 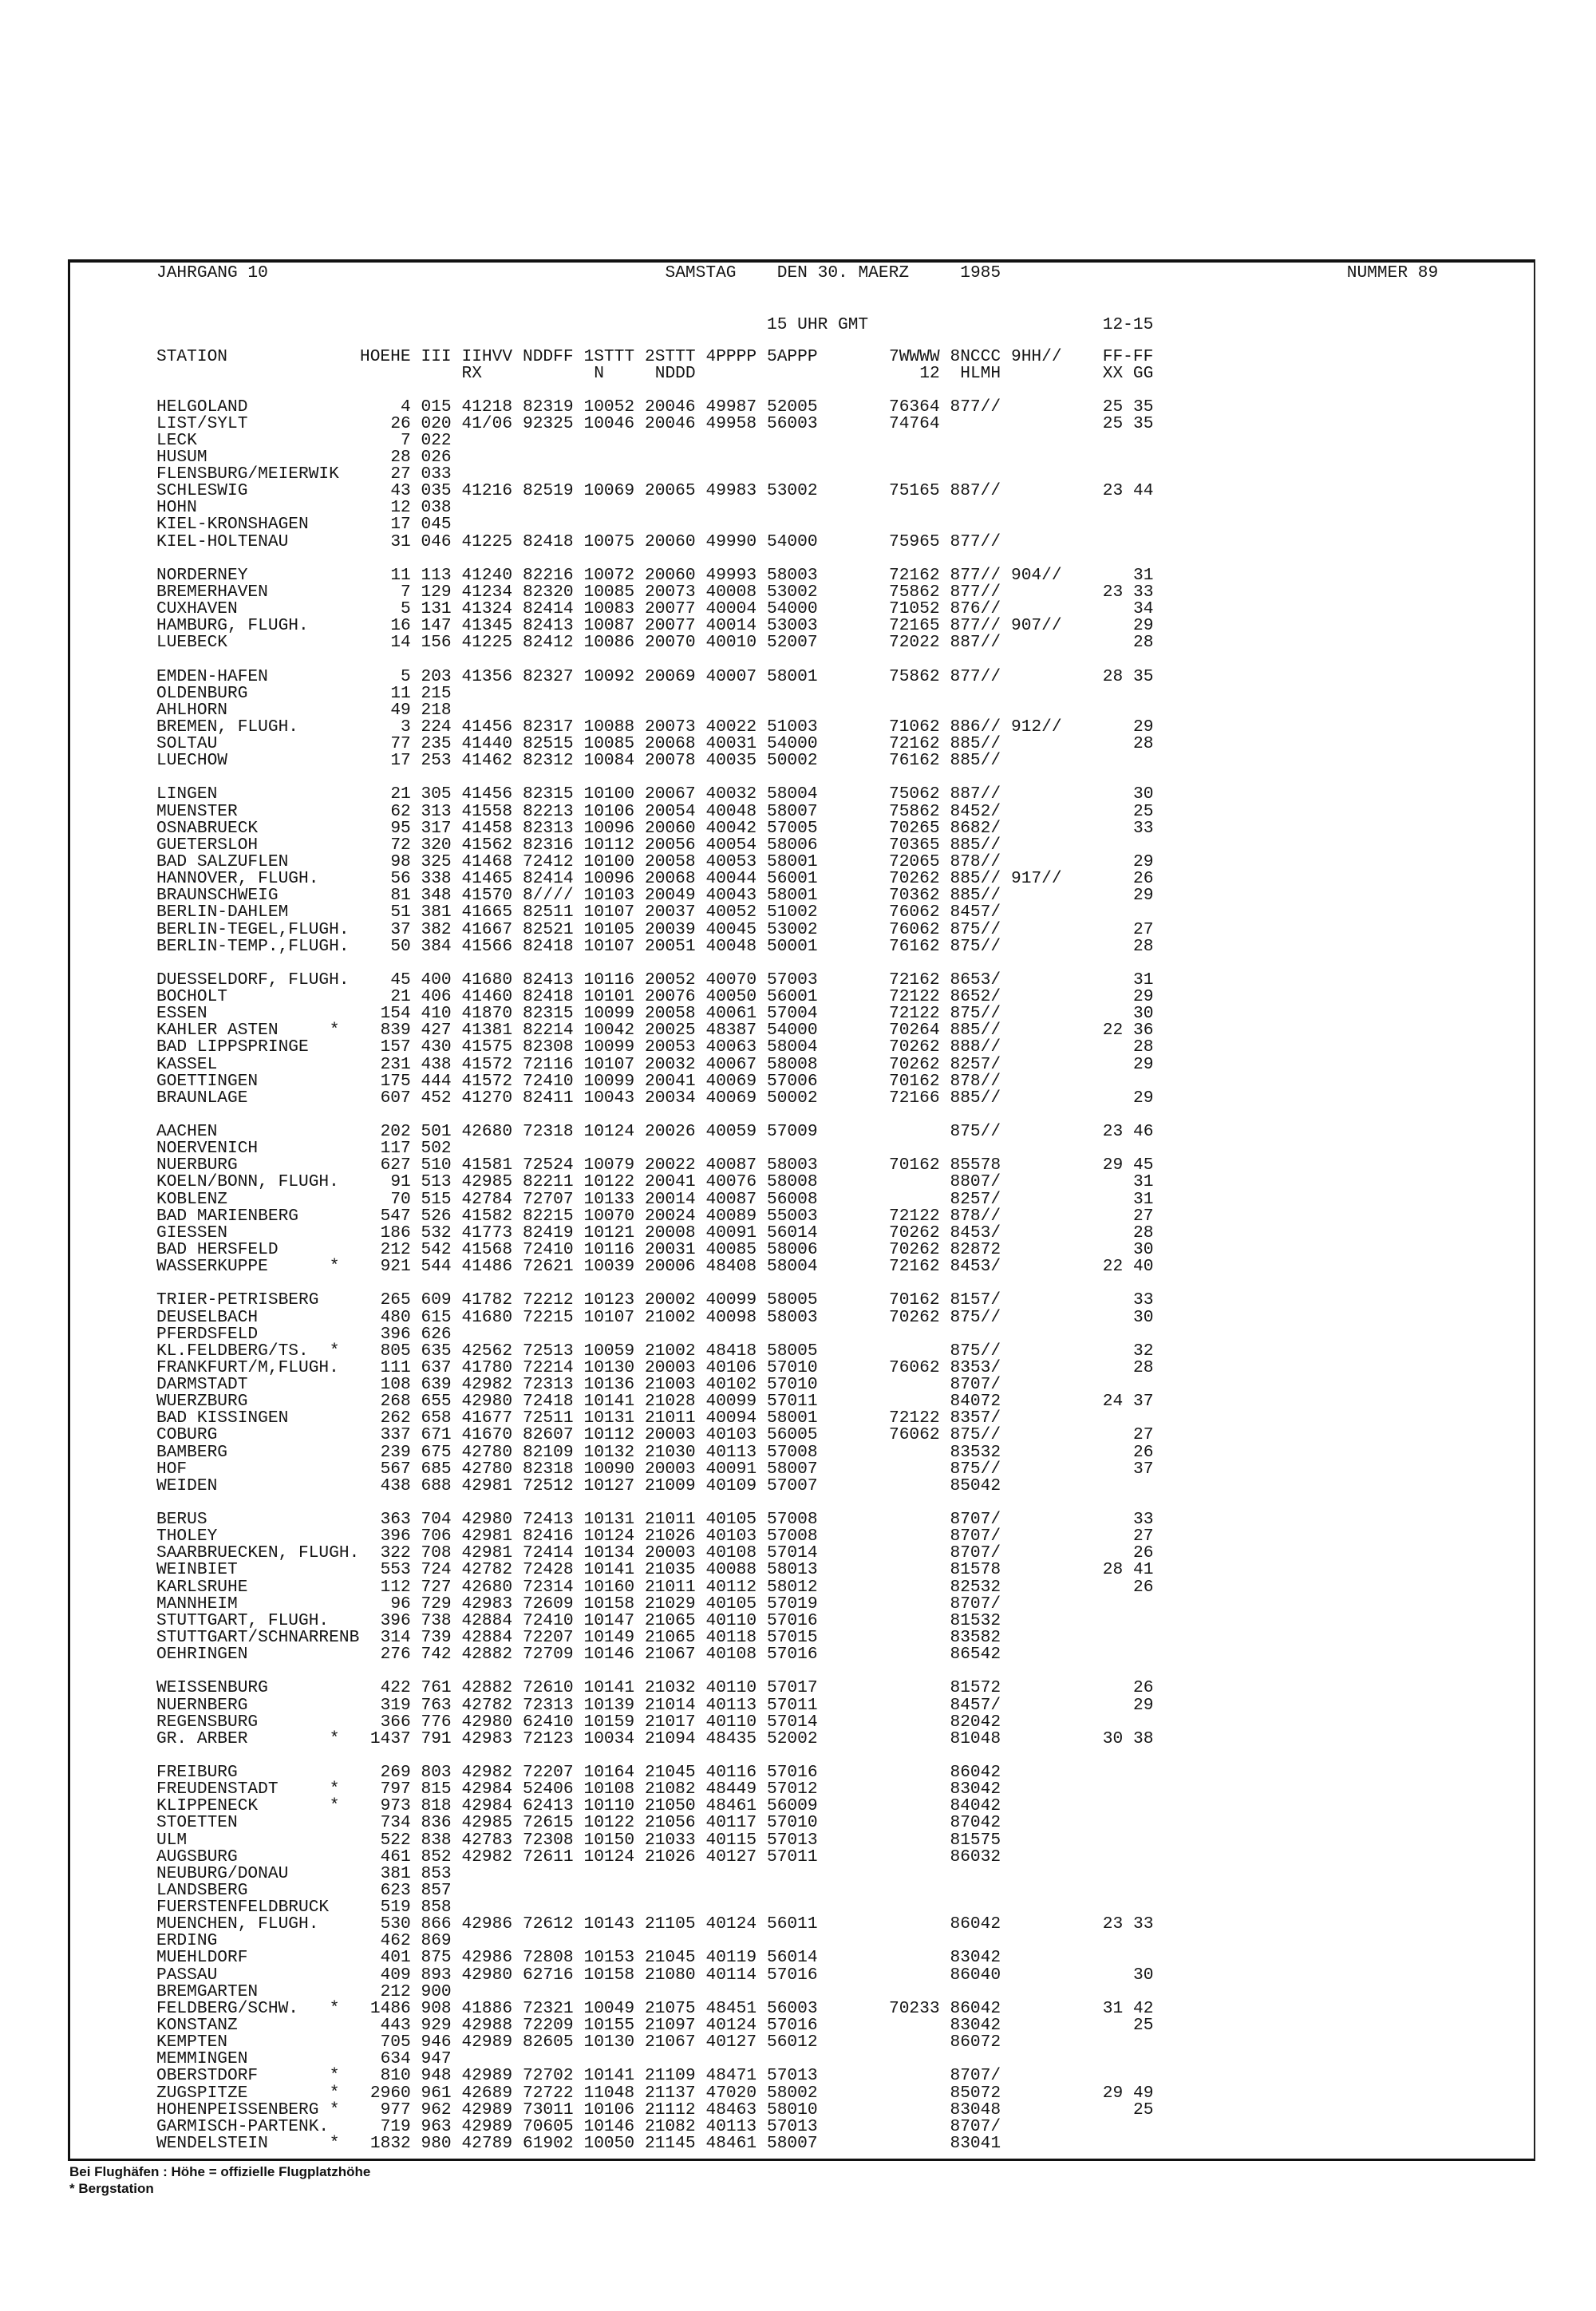 What do you see at coordinates (975, 2143) in the screenshot?
I see `cloud-8-cell: 83041` at bounding box center [975, 2143].